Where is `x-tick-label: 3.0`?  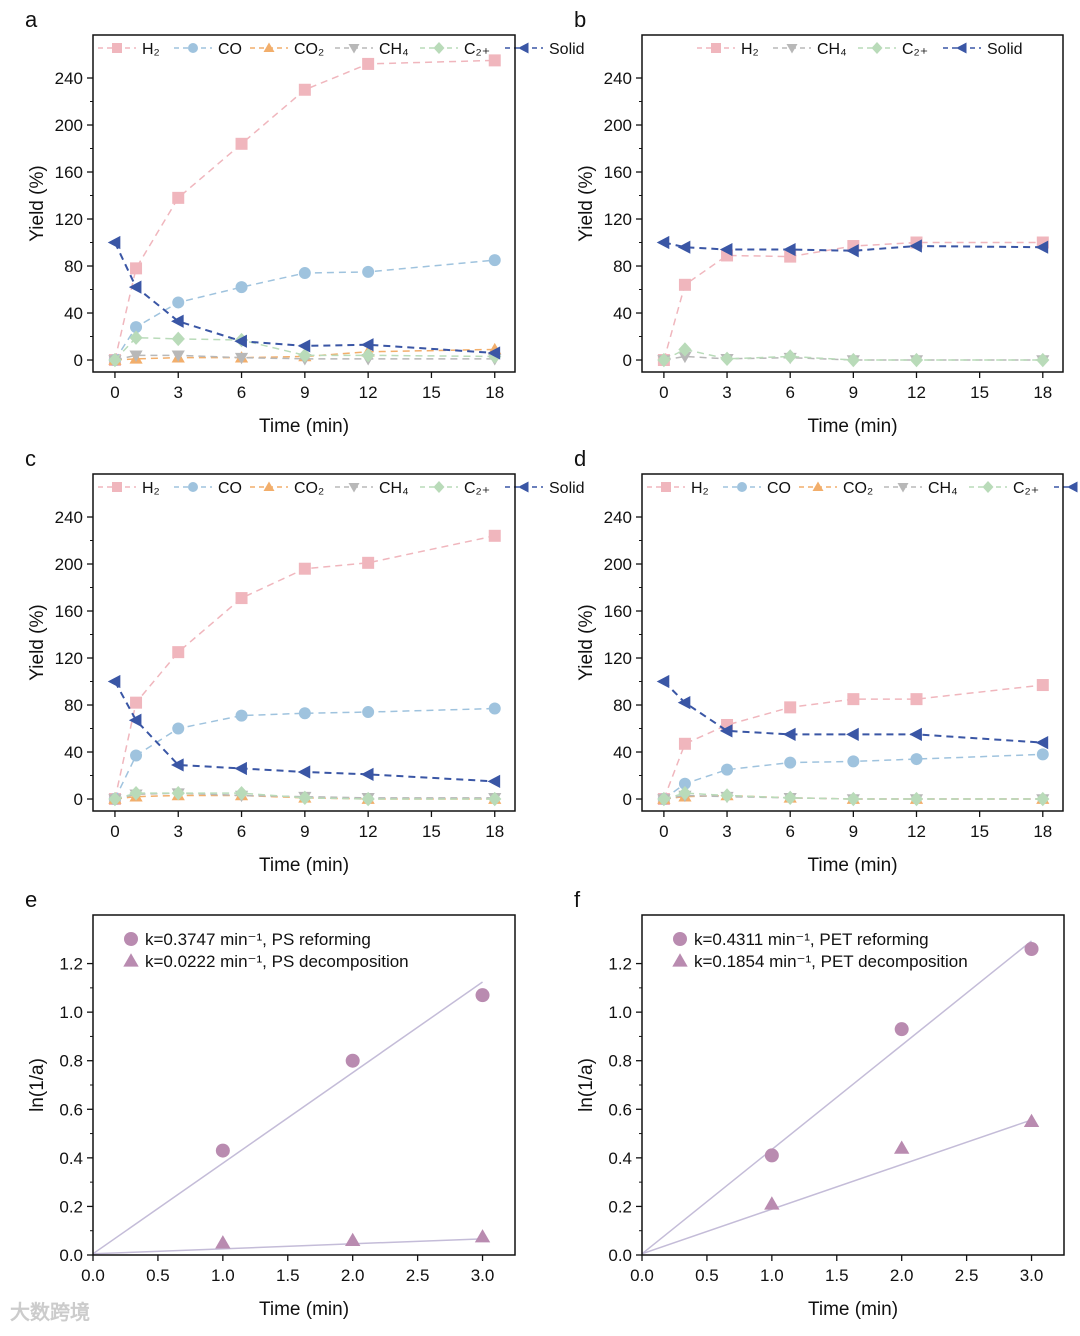 x-tick-label: 3.0 is located at coordinates (483, 1275).